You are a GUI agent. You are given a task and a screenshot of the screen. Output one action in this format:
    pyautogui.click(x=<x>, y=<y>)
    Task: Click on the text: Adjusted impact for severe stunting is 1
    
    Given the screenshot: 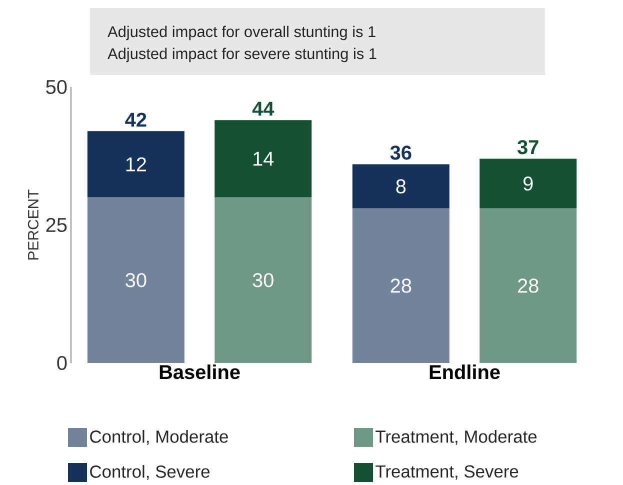 What is the action you would take?
    pyautogui.click(x=242, y=55)
    